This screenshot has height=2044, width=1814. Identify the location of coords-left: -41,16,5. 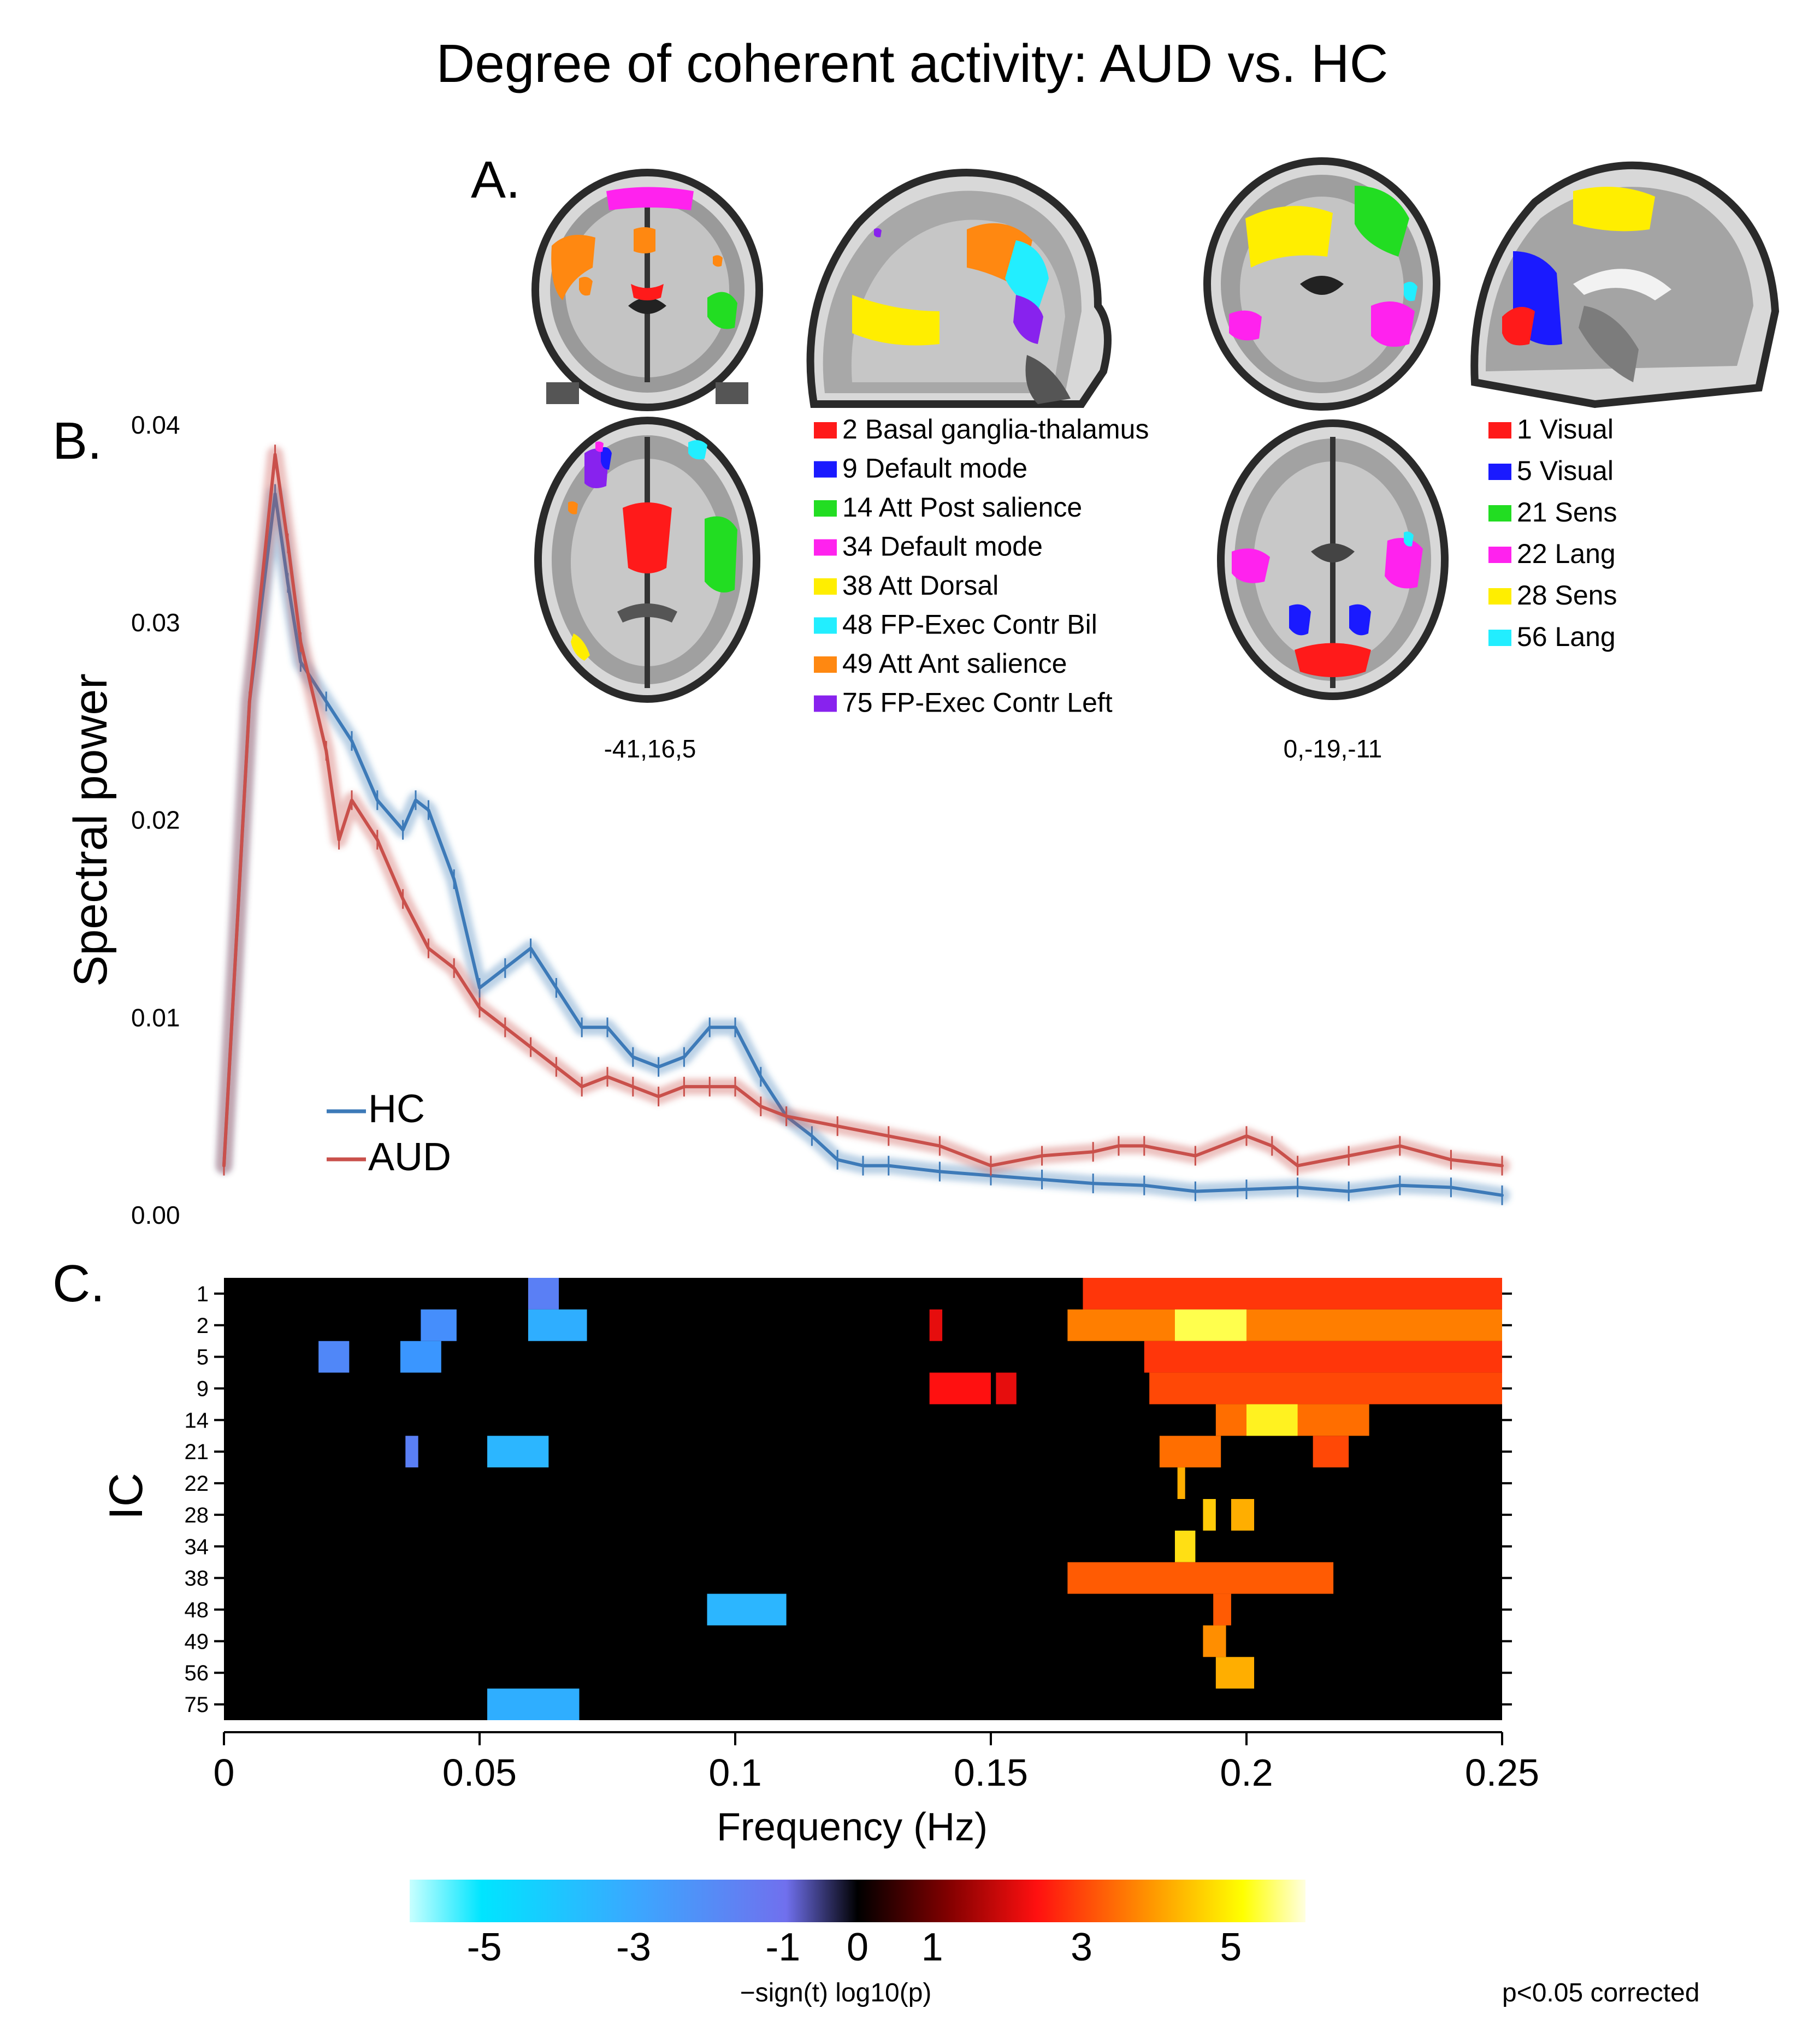
(650, 748).